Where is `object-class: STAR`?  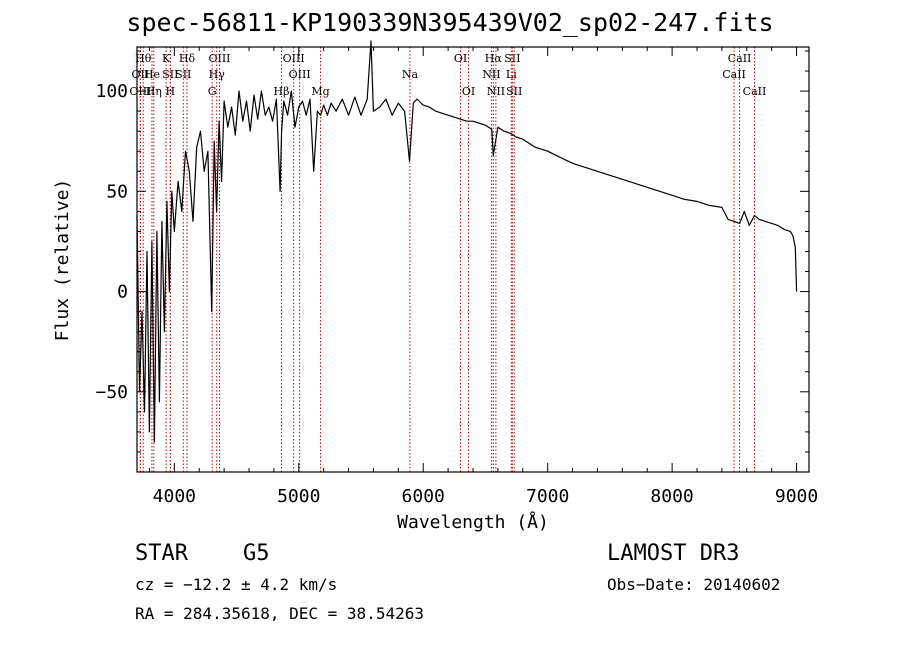
object-class: STAR is located at coordinates (161, 553).